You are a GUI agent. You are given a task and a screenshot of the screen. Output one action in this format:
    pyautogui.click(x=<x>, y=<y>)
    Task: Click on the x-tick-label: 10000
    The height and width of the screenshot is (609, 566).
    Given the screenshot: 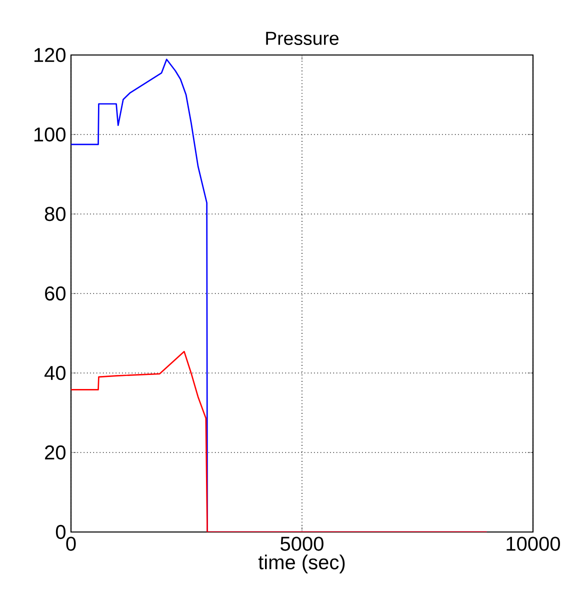 What is the action you would take?
    pyautogui.click(x=533, y=543)
    